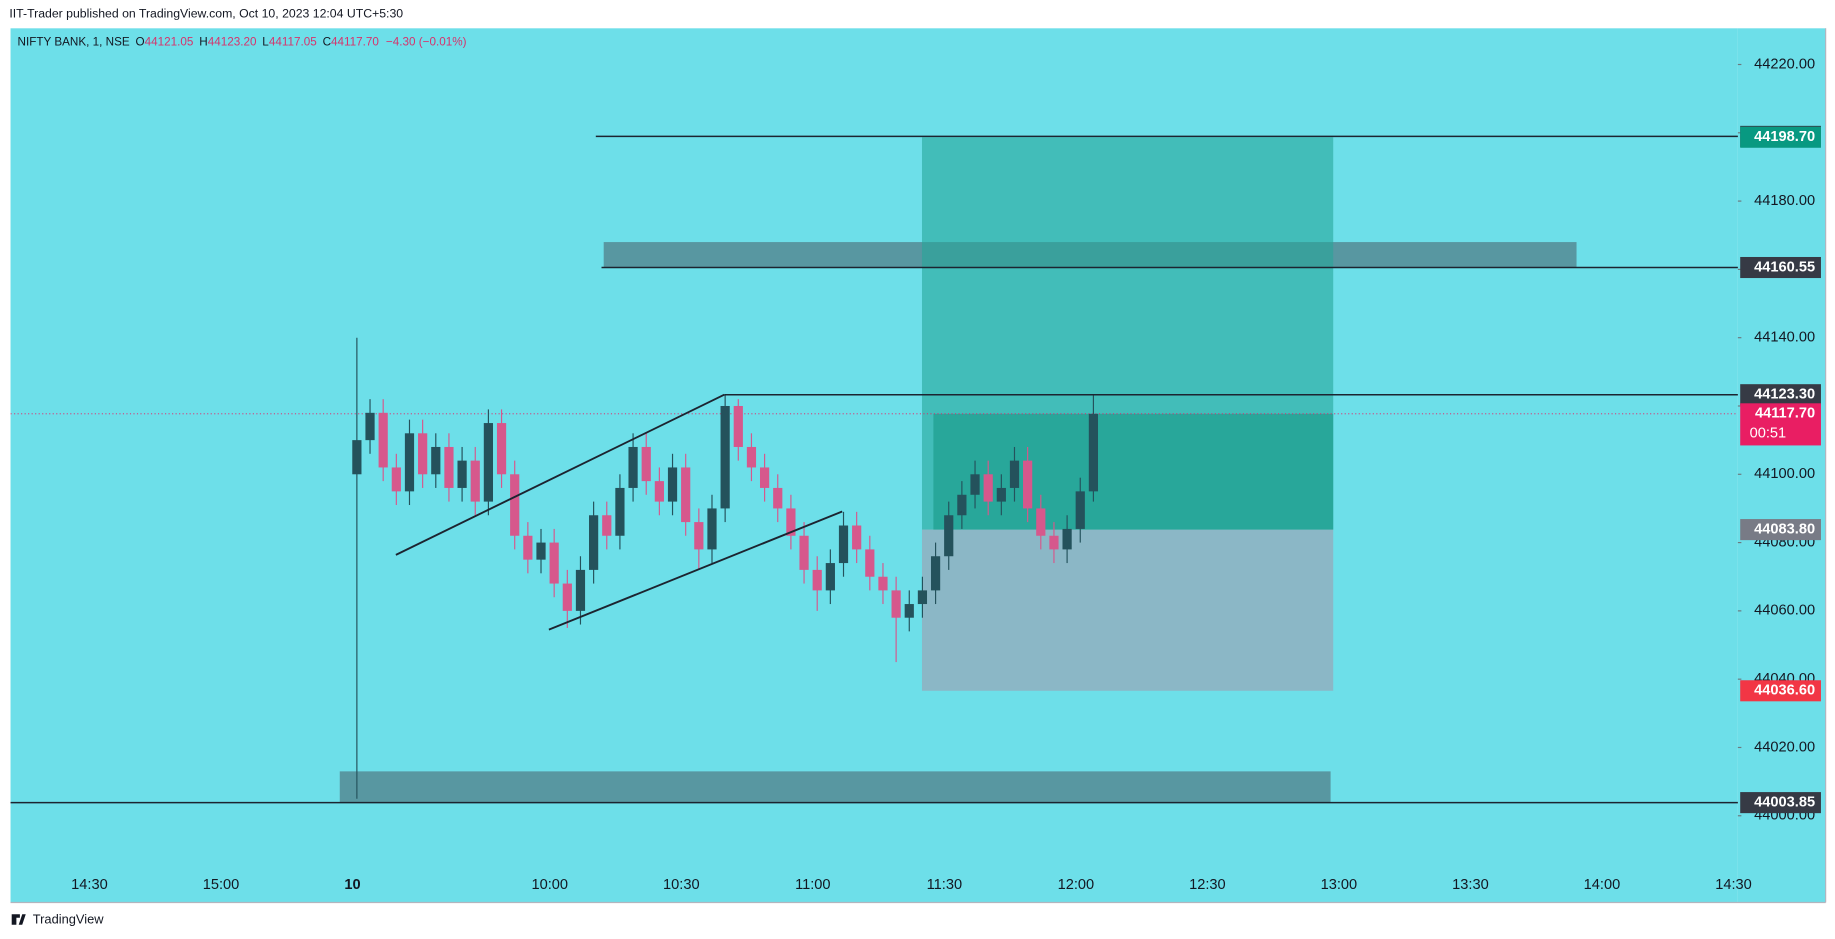 The width and height of the screenshot is (1835, 939). I want to click on legend-symbol: NIFTY BANK, 1, NSE, so click(74, 41).